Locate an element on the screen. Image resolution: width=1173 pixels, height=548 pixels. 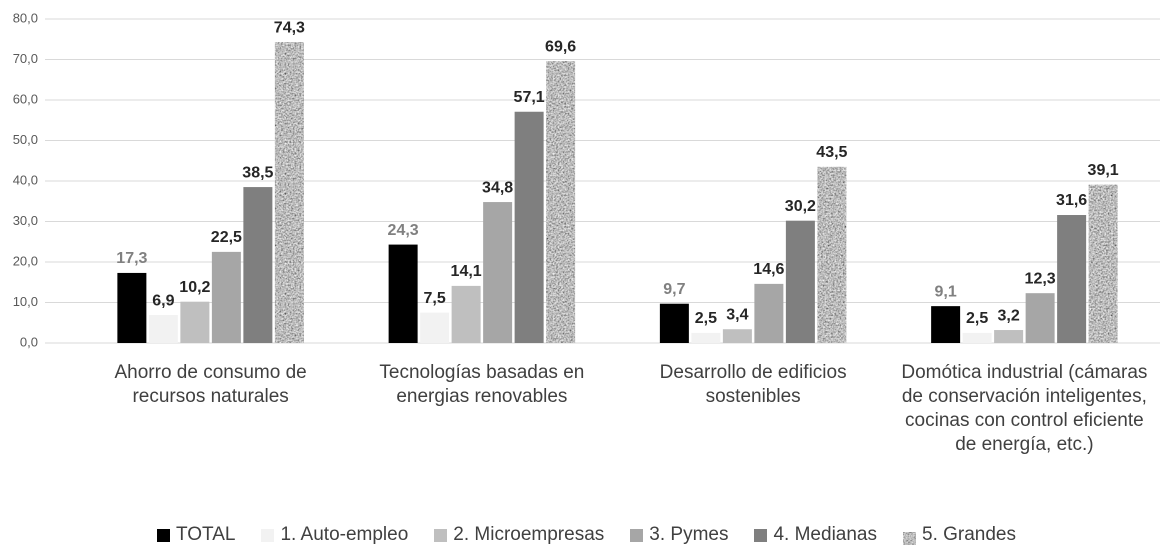
data-label: 22,5 is located at coordinates (226, 237).